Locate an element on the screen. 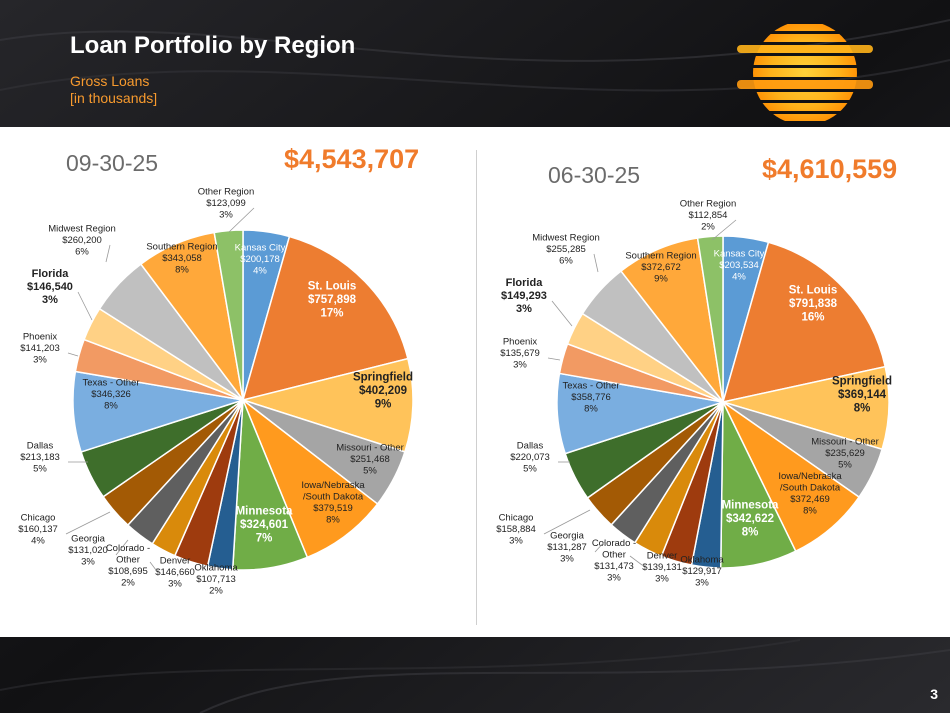 The width and height of the screenshot is (950, 713). slice-label-iowa-nebraska-south-dakota: Iowa/Nebraska/South Dakota $372,469 8% is located at coordinates (810, 494).